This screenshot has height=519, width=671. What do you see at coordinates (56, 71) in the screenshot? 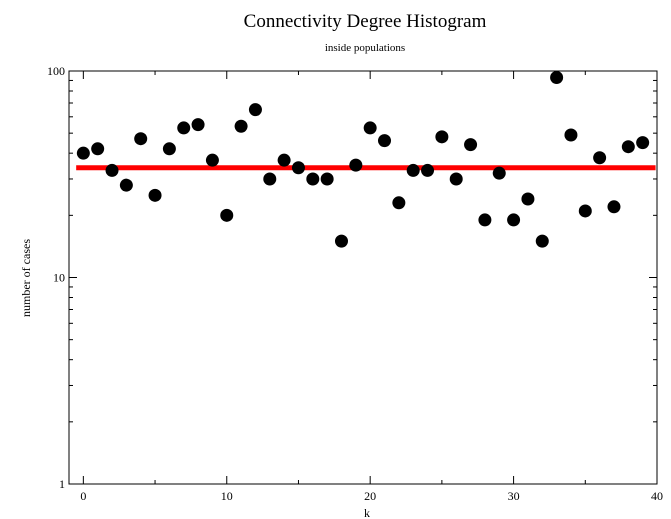
I see `y-tick-label: 100` at bounding box center [56, 71].